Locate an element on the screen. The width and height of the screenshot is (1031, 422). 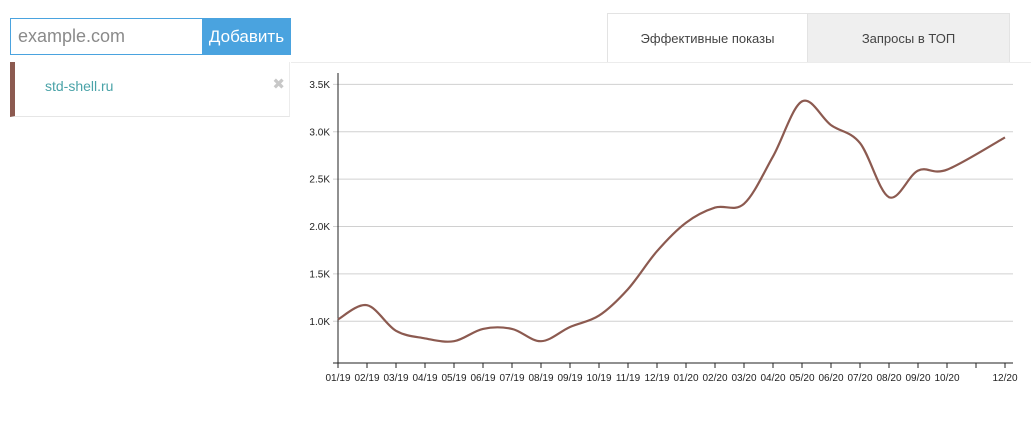
x-tick-label: 08/20 is located at coordinates (888, 378).